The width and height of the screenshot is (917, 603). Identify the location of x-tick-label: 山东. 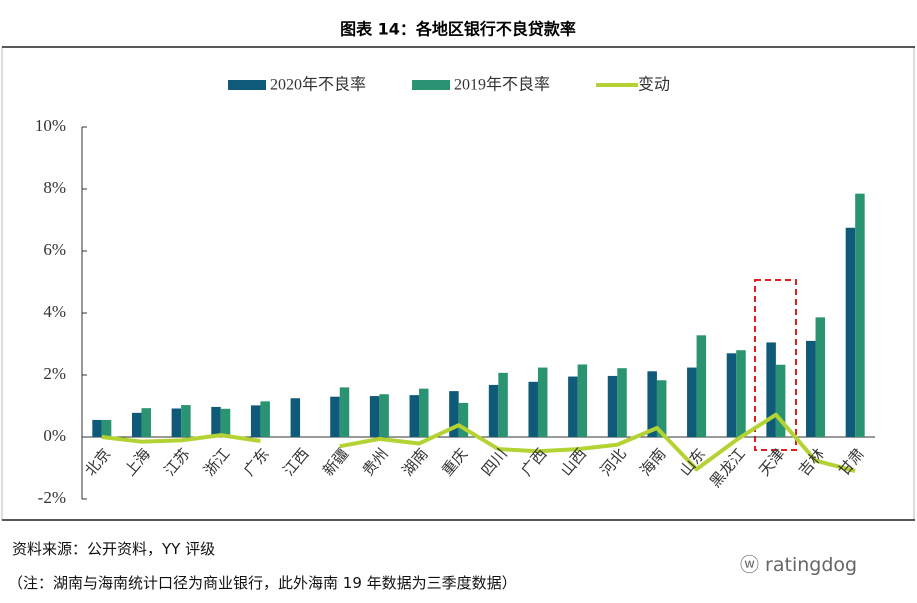
(692, 462).